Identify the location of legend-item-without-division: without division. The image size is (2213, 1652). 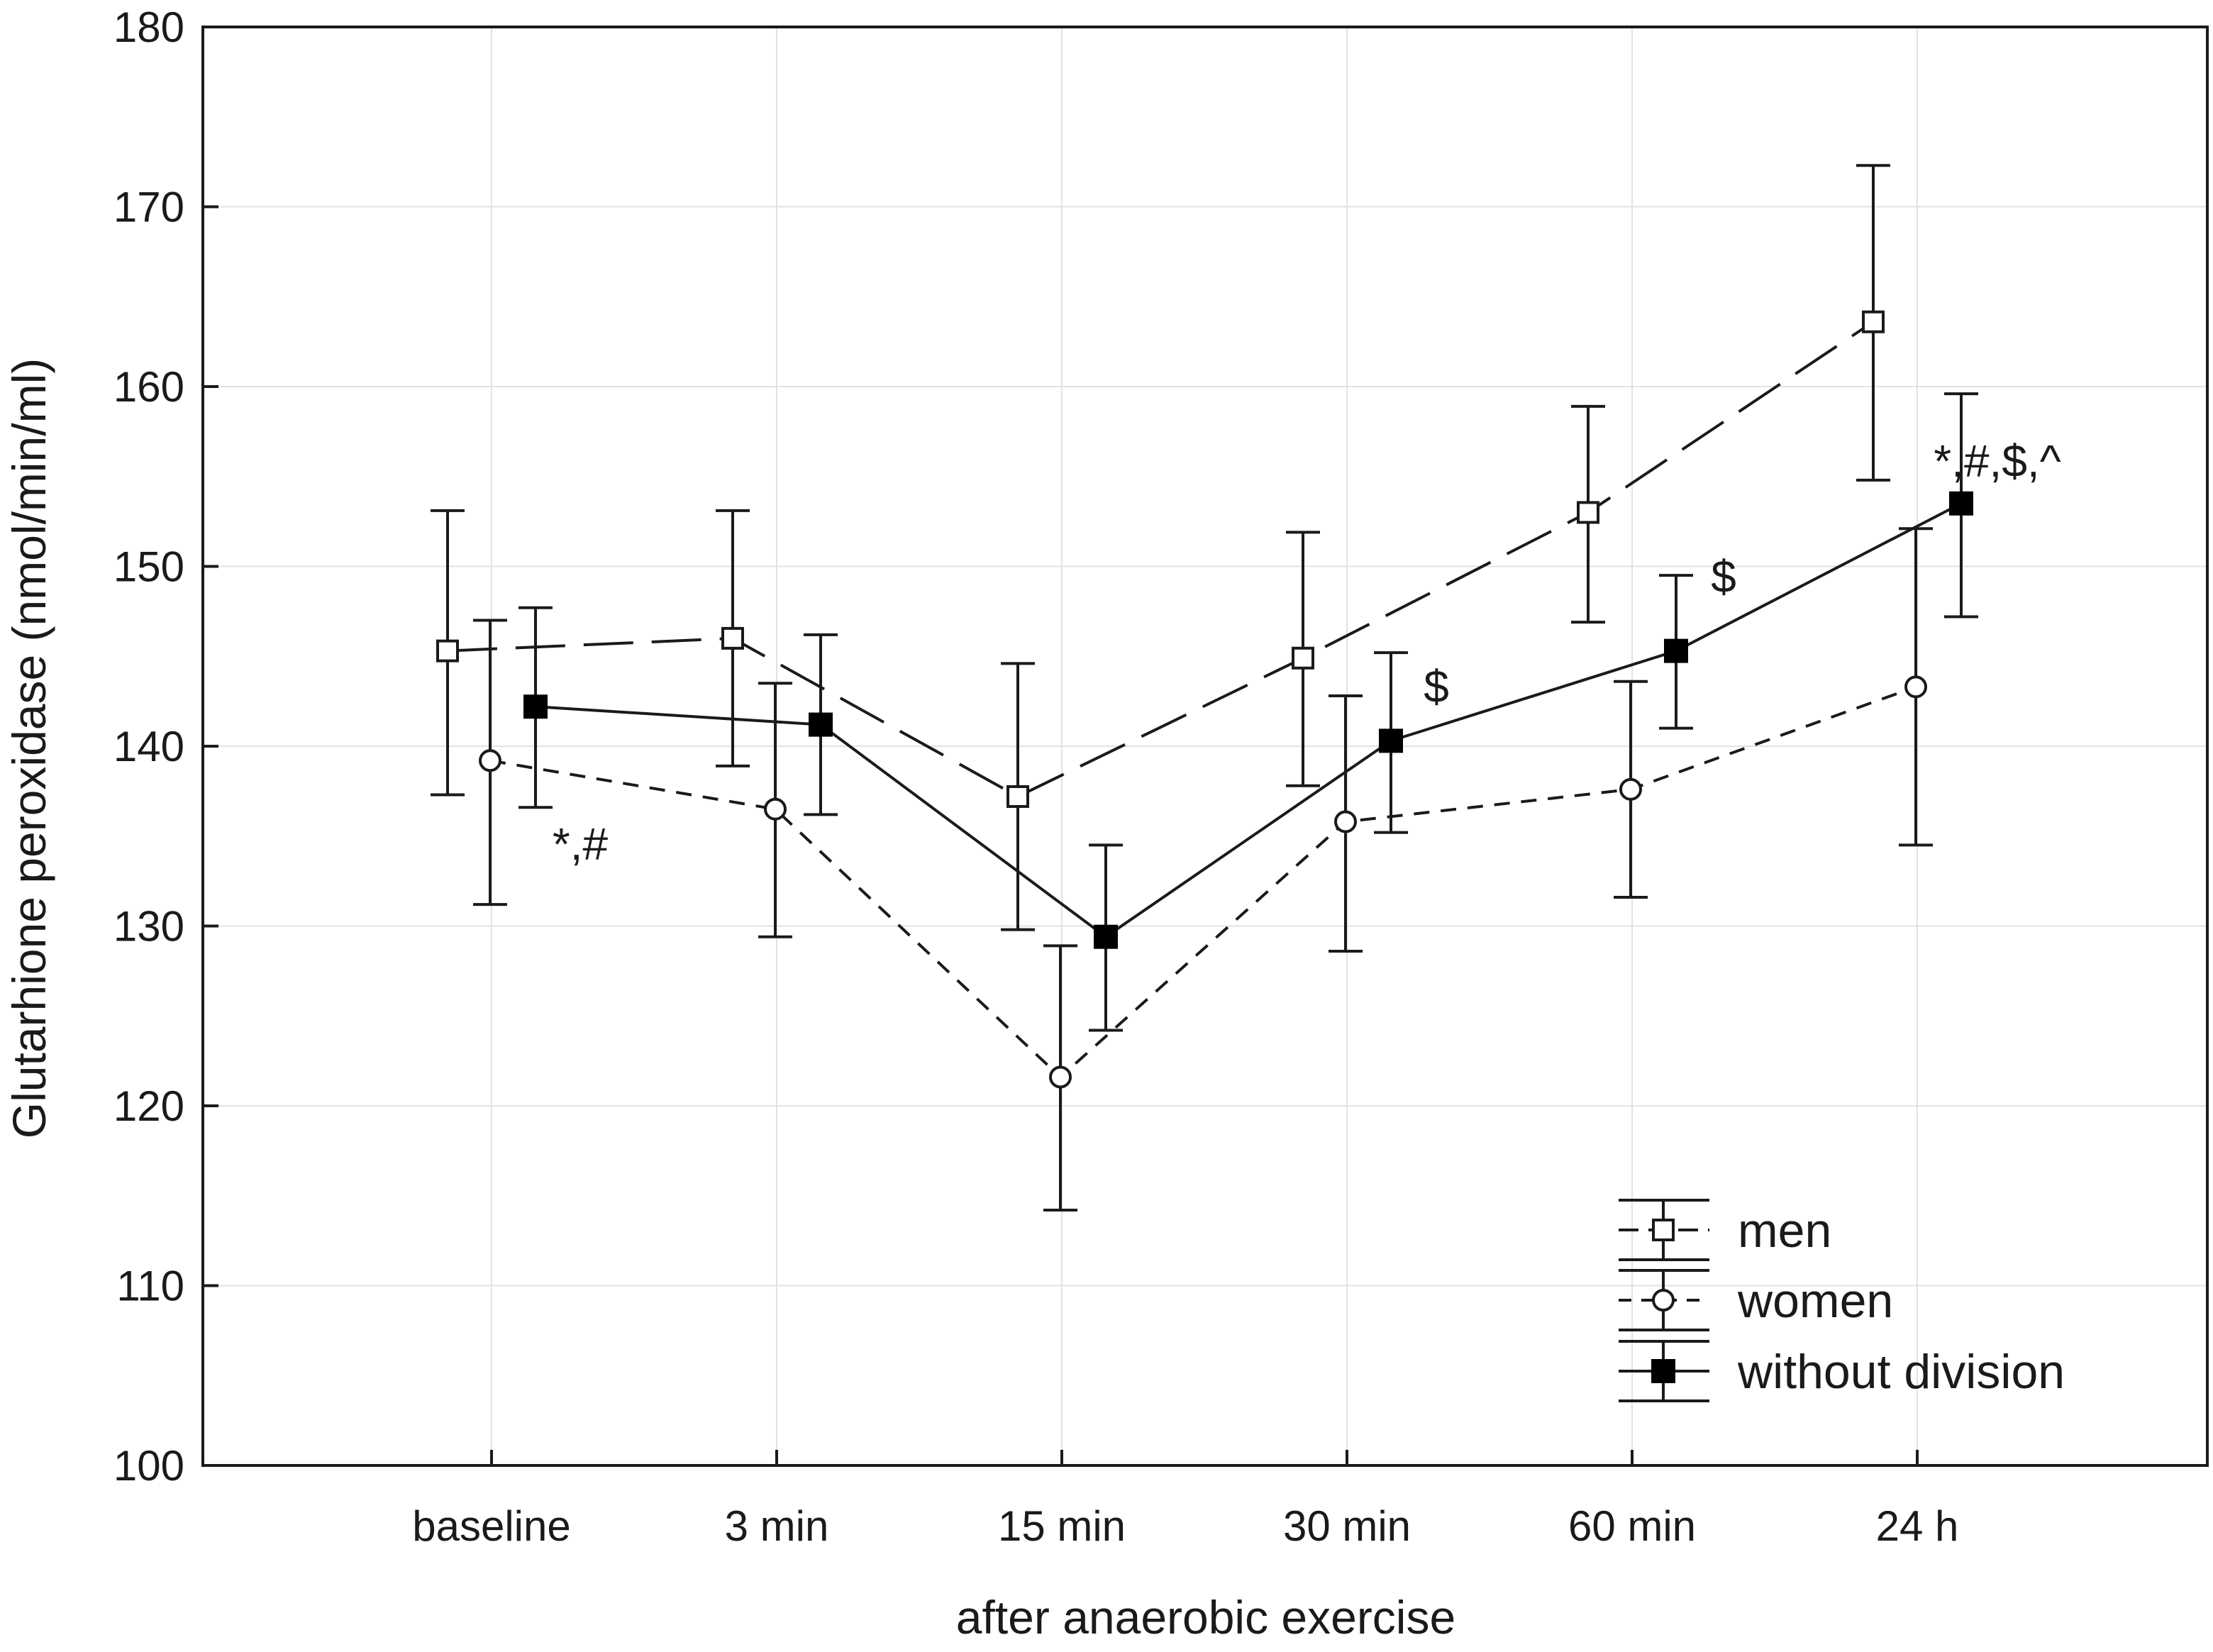
(1842, 1371).